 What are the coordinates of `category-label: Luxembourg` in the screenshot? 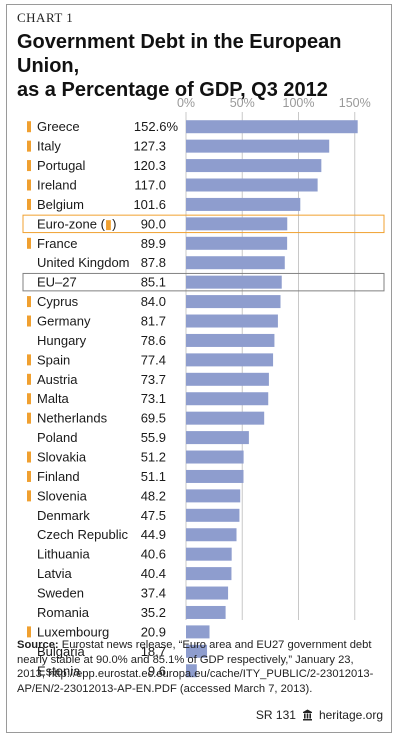 It's located at (73, 631).